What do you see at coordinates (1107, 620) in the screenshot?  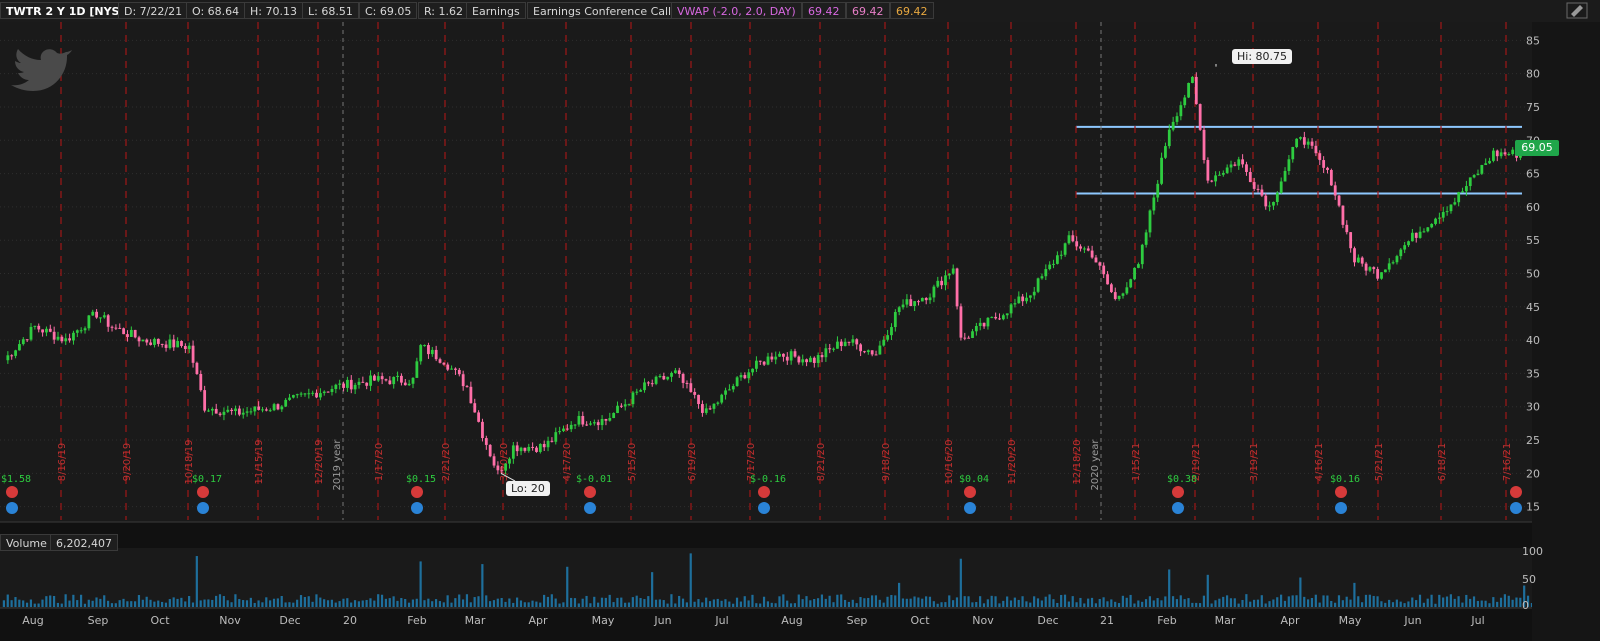 I see `month-label: 21` at bounding box center [1107, 620].